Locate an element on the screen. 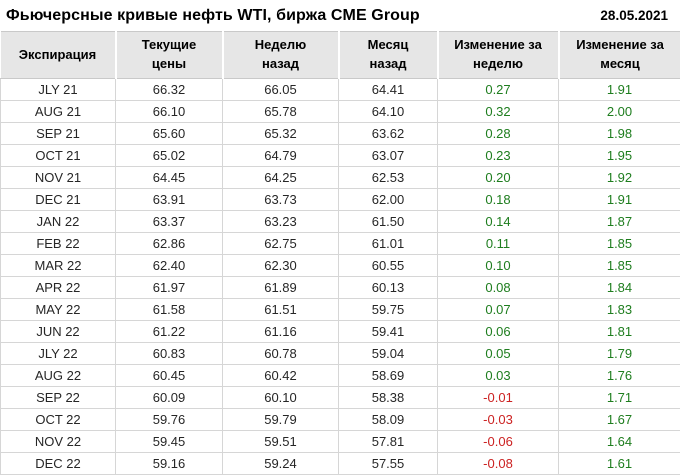 The width and height of the screenshot is (680, 476). column-header-month-ago: Месяц назад is located at coordinates (387, 55).